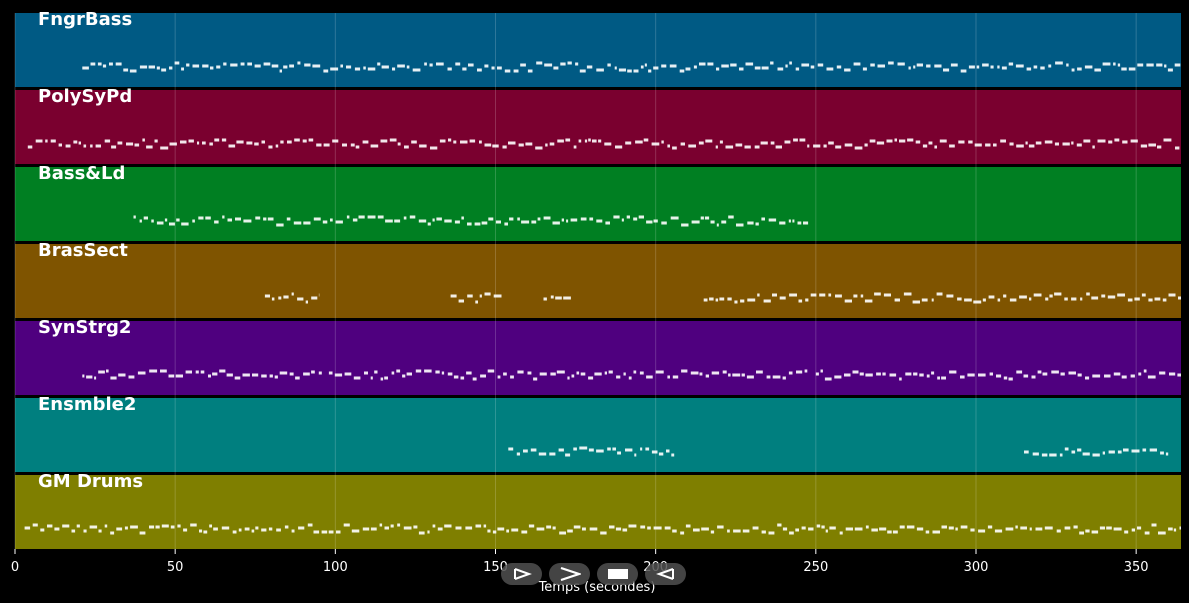 This screenshot has height=603, width=1189. Describe the element at coordinates (87, 404) in the screenshot. I see `track-label: Ensmble2` at that location.